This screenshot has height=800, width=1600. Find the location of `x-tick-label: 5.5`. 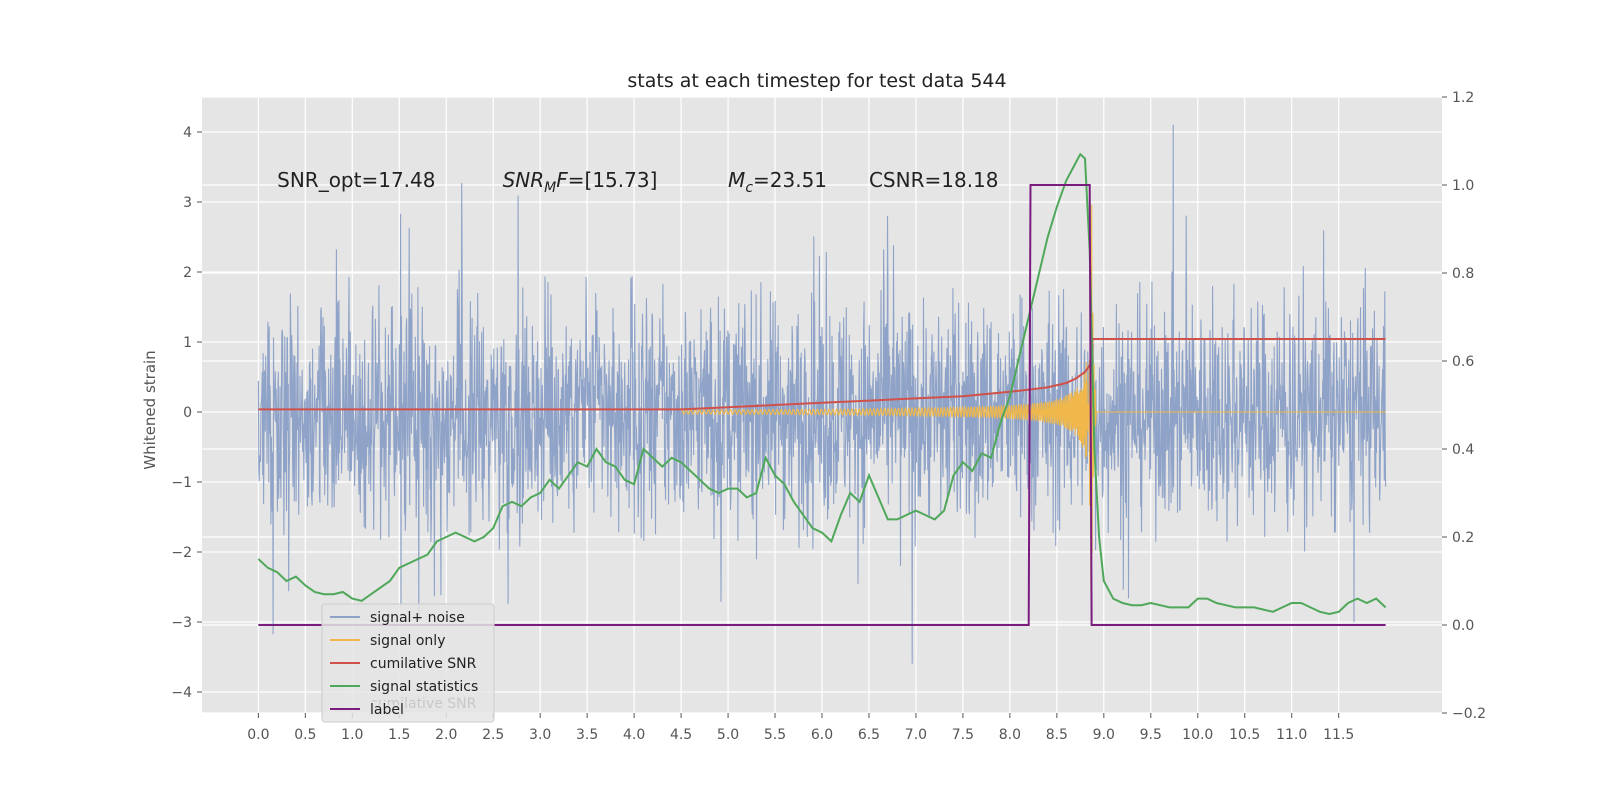

x-tick-label: 5.5 is located at coordinates (775, 735).